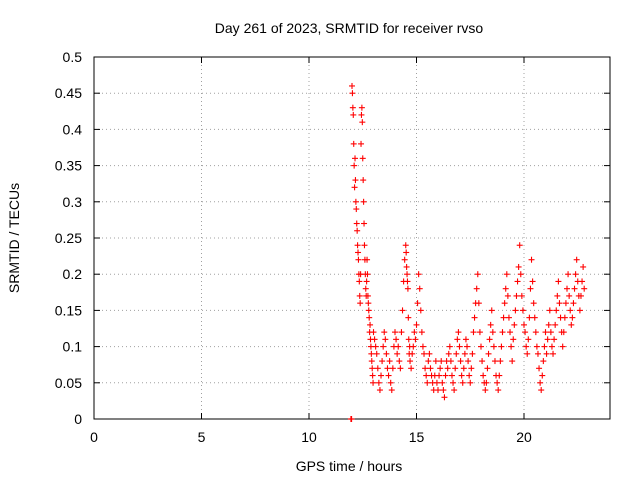 This screenshot has height=480, width=640. Describe the element at coordinates (78, 419) in the screenshot. I see `y-tick-label: 0` at that location.